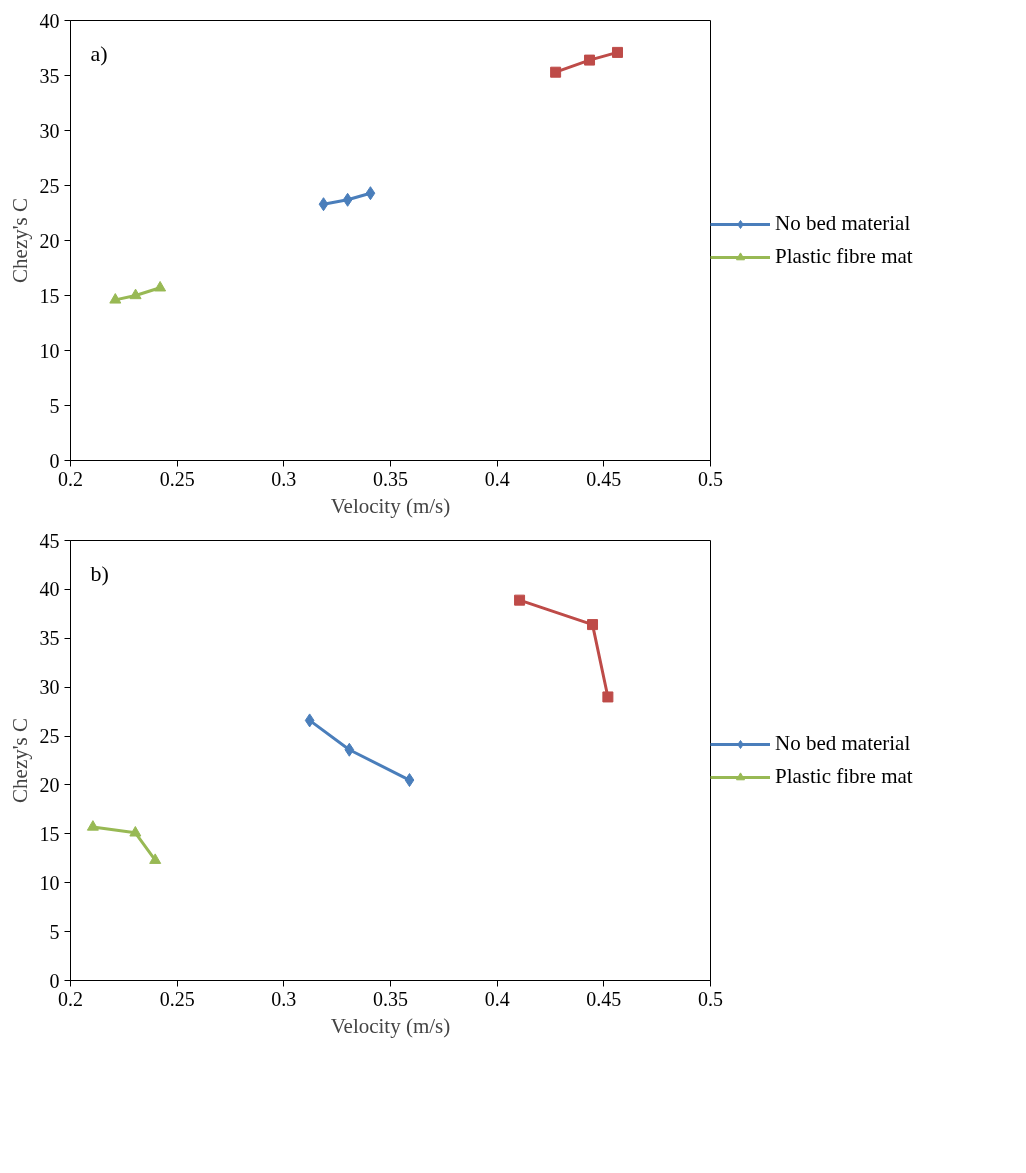  I want to click on annotation: a), so click(99, 53).